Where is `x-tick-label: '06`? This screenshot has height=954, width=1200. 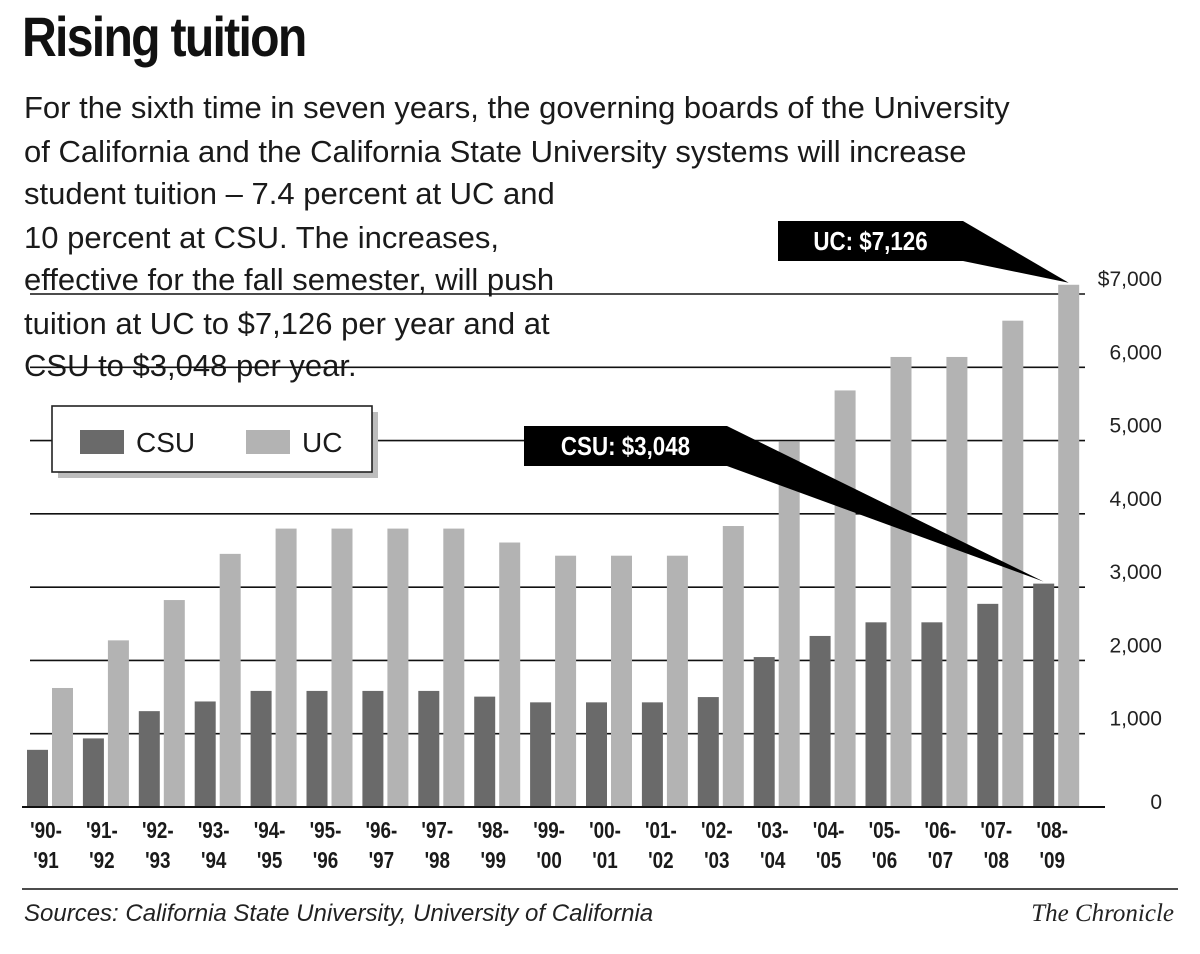
x-tick-label: '06 is located at coordinates (884, 860).